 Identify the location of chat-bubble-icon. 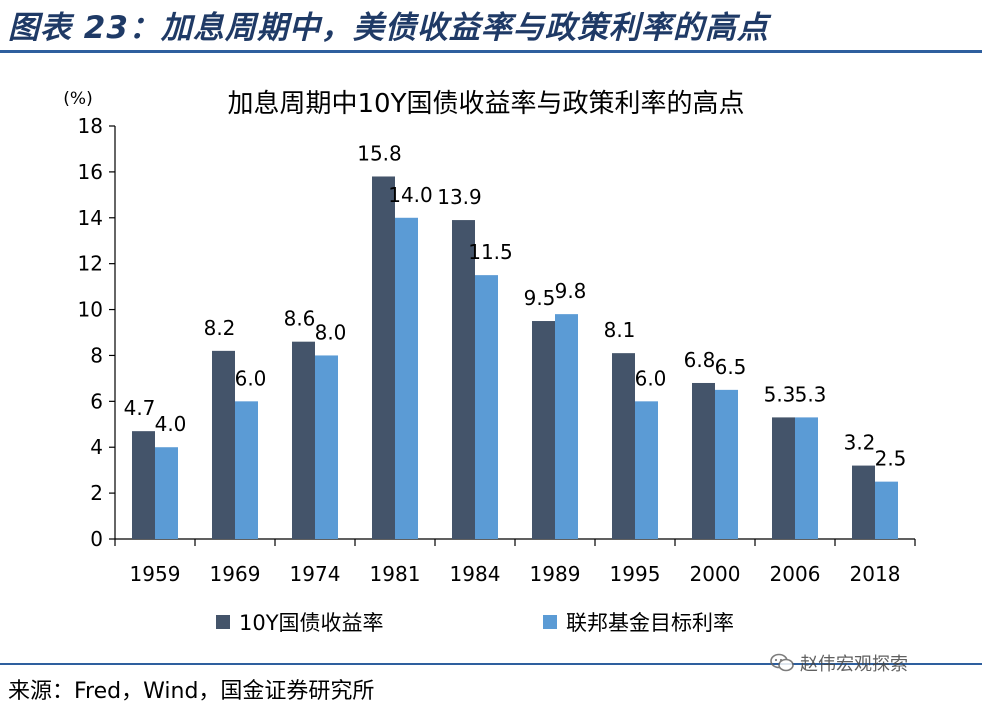
(782, 662).